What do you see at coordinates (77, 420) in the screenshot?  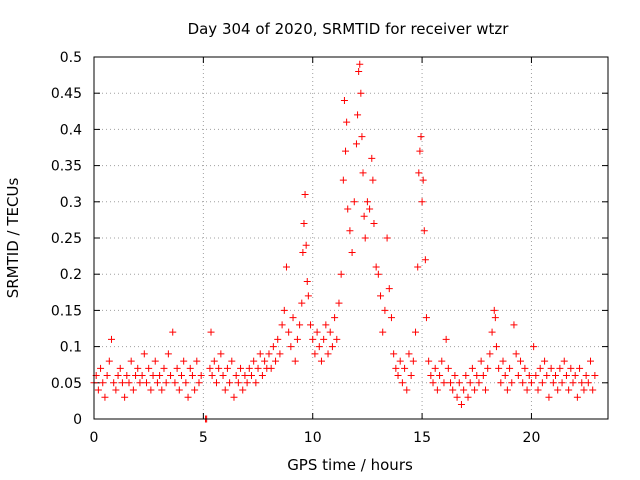 I see `y-tick-label: 0` at bounding box center [77, 420].